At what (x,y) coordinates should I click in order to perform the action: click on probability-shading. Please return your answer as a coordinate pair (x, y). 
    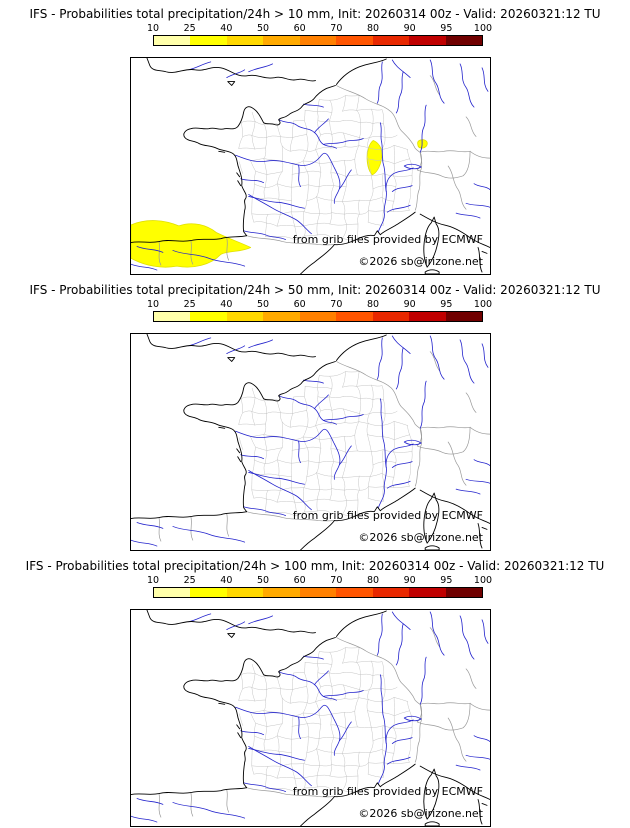
    Looking at the image, I should click on (279, 203).